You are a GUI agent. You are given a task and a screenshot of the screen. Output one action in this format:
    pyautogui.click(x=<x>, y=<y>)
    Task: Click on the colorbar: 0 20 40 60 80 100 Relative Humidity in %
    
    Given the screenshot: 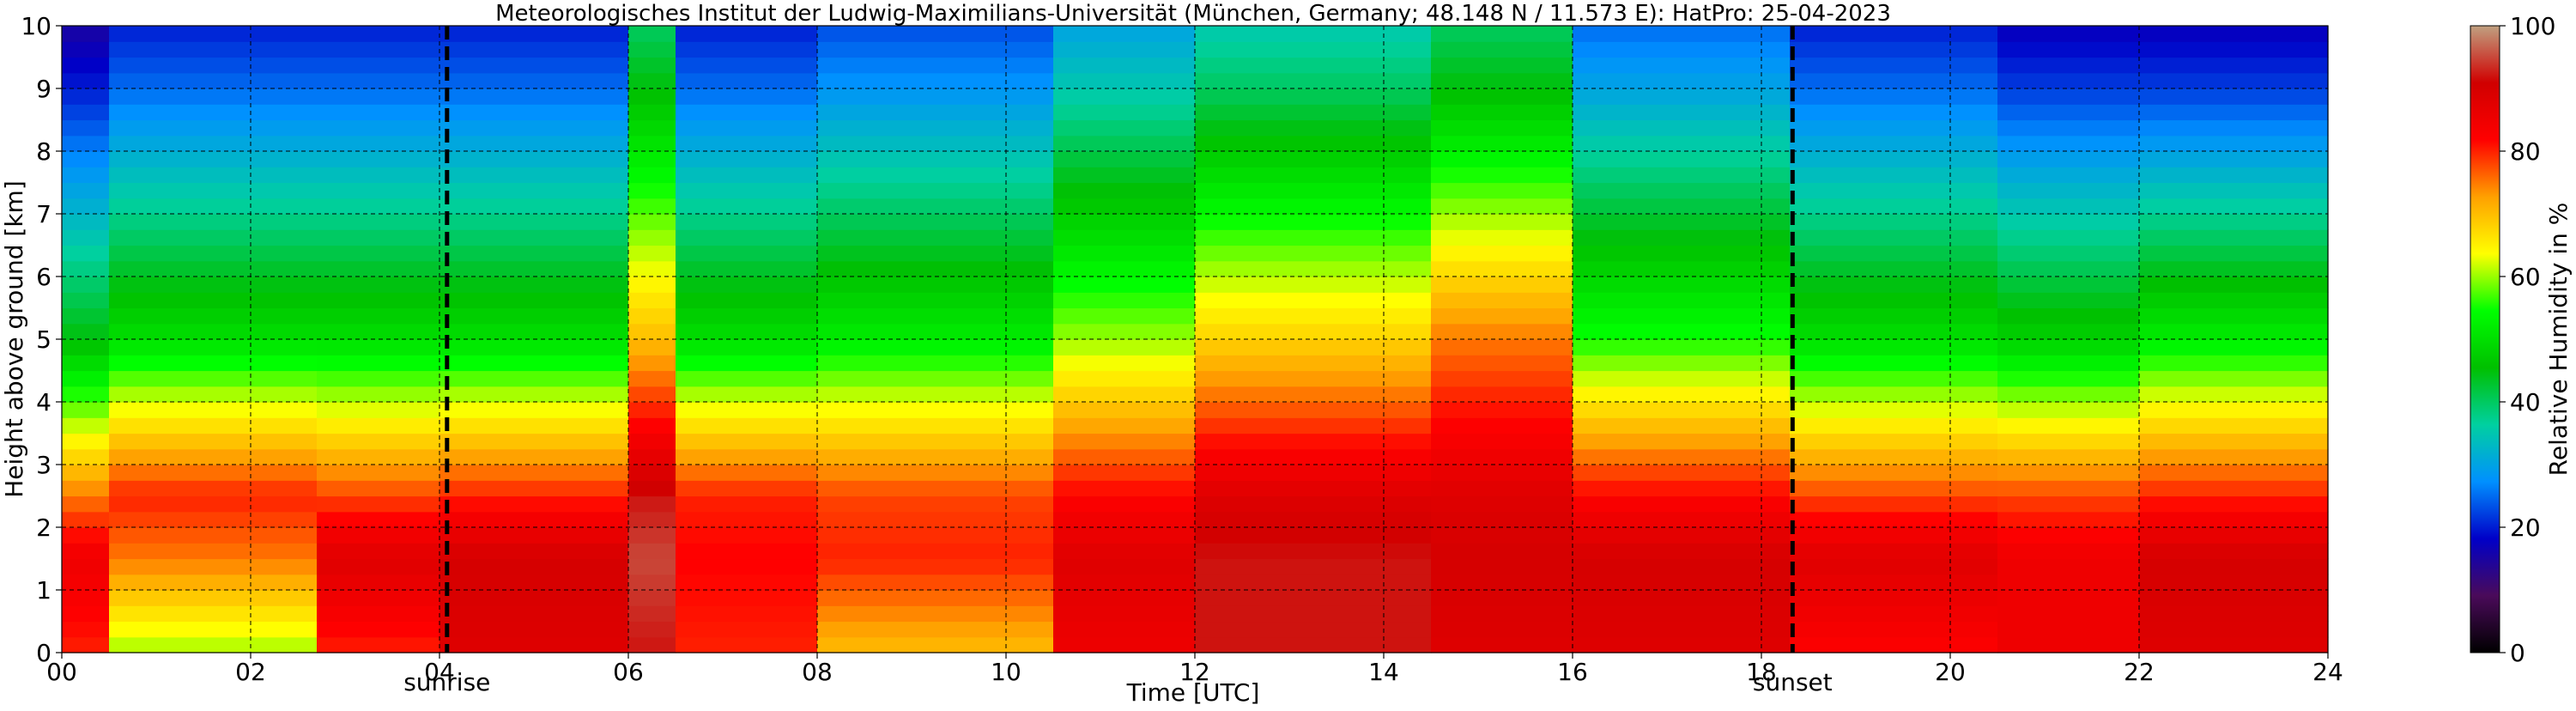 What is the action you would take?
    pyautogui.click(x=2521, y=339)
    